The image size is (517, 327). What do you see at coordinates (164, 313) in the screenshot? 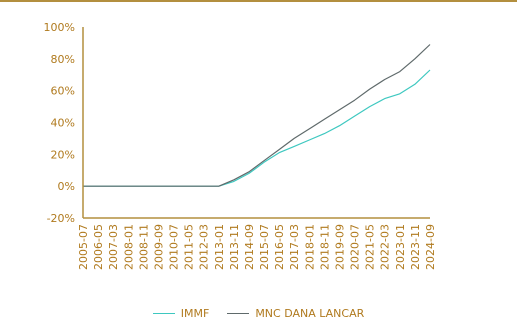
I see `legend-swatch-immf` at bounding box center [164, 313].